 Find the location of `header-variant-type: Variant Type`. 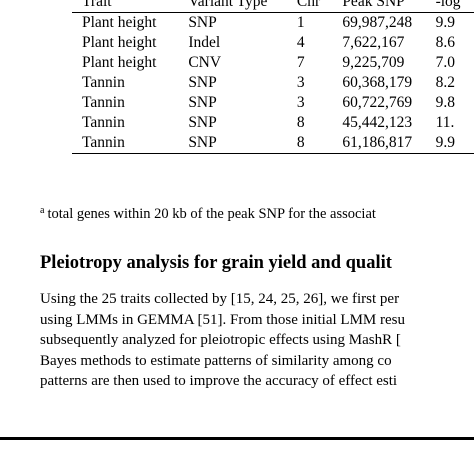

header-variant-type: Variant Type is located at coordinates (228, 5).